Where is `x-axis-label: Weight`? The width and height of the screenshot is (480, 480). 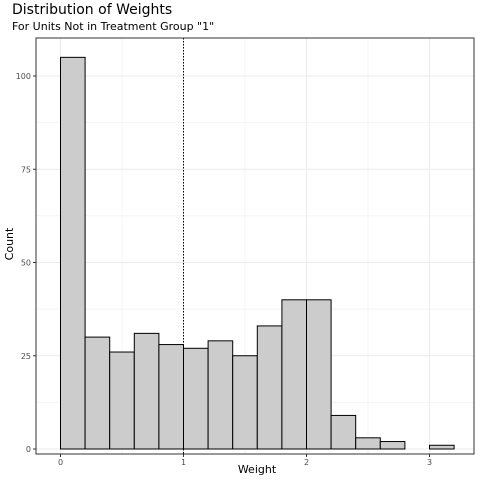
x-axis-label: Weight is located at coordinates (257, 469).